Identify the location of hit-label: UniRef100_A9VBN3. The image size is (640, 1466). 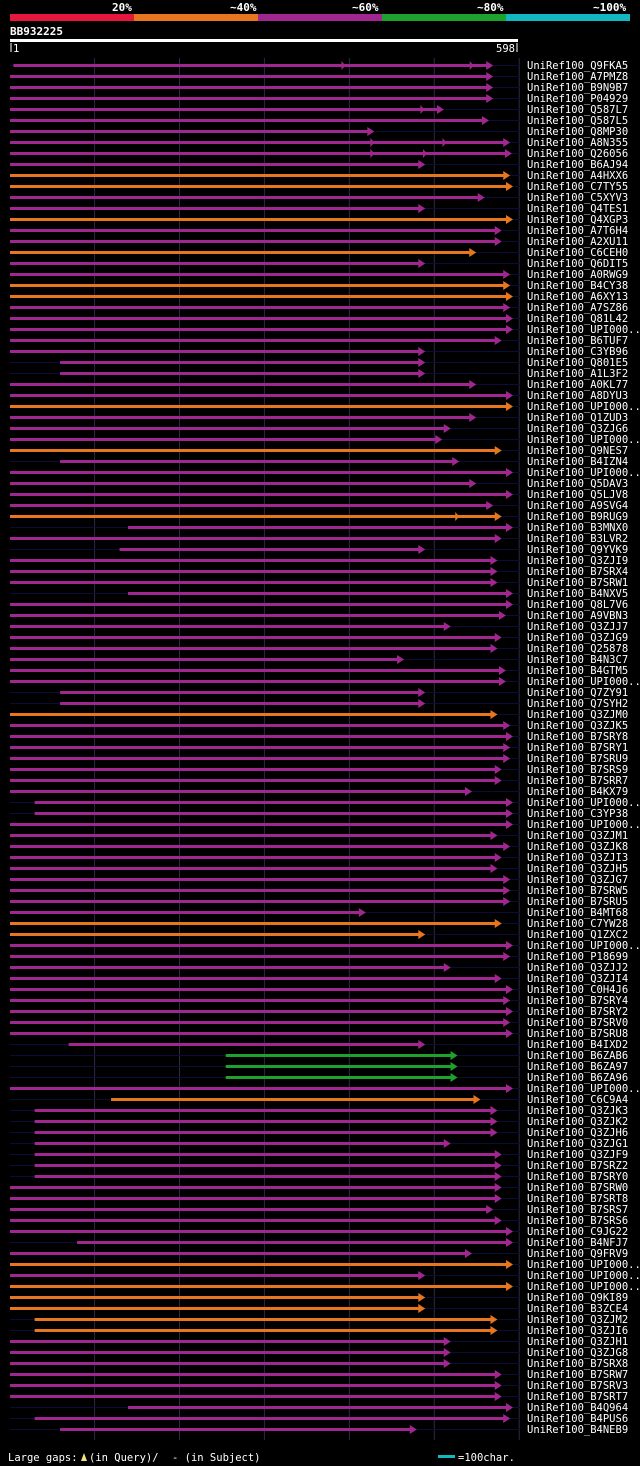
(577, 616).